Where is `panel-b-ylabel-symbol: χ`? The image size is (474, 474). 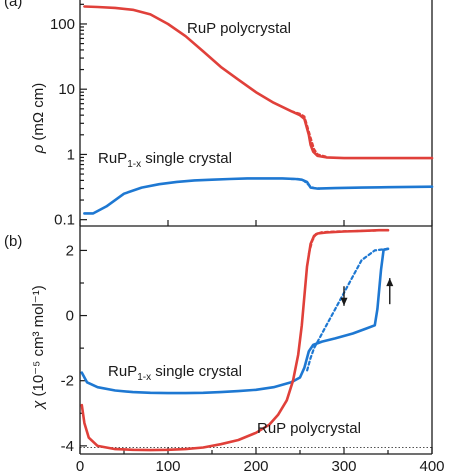
panel-b-ylabel-symbol: χ is located at coordinates (38, 405).